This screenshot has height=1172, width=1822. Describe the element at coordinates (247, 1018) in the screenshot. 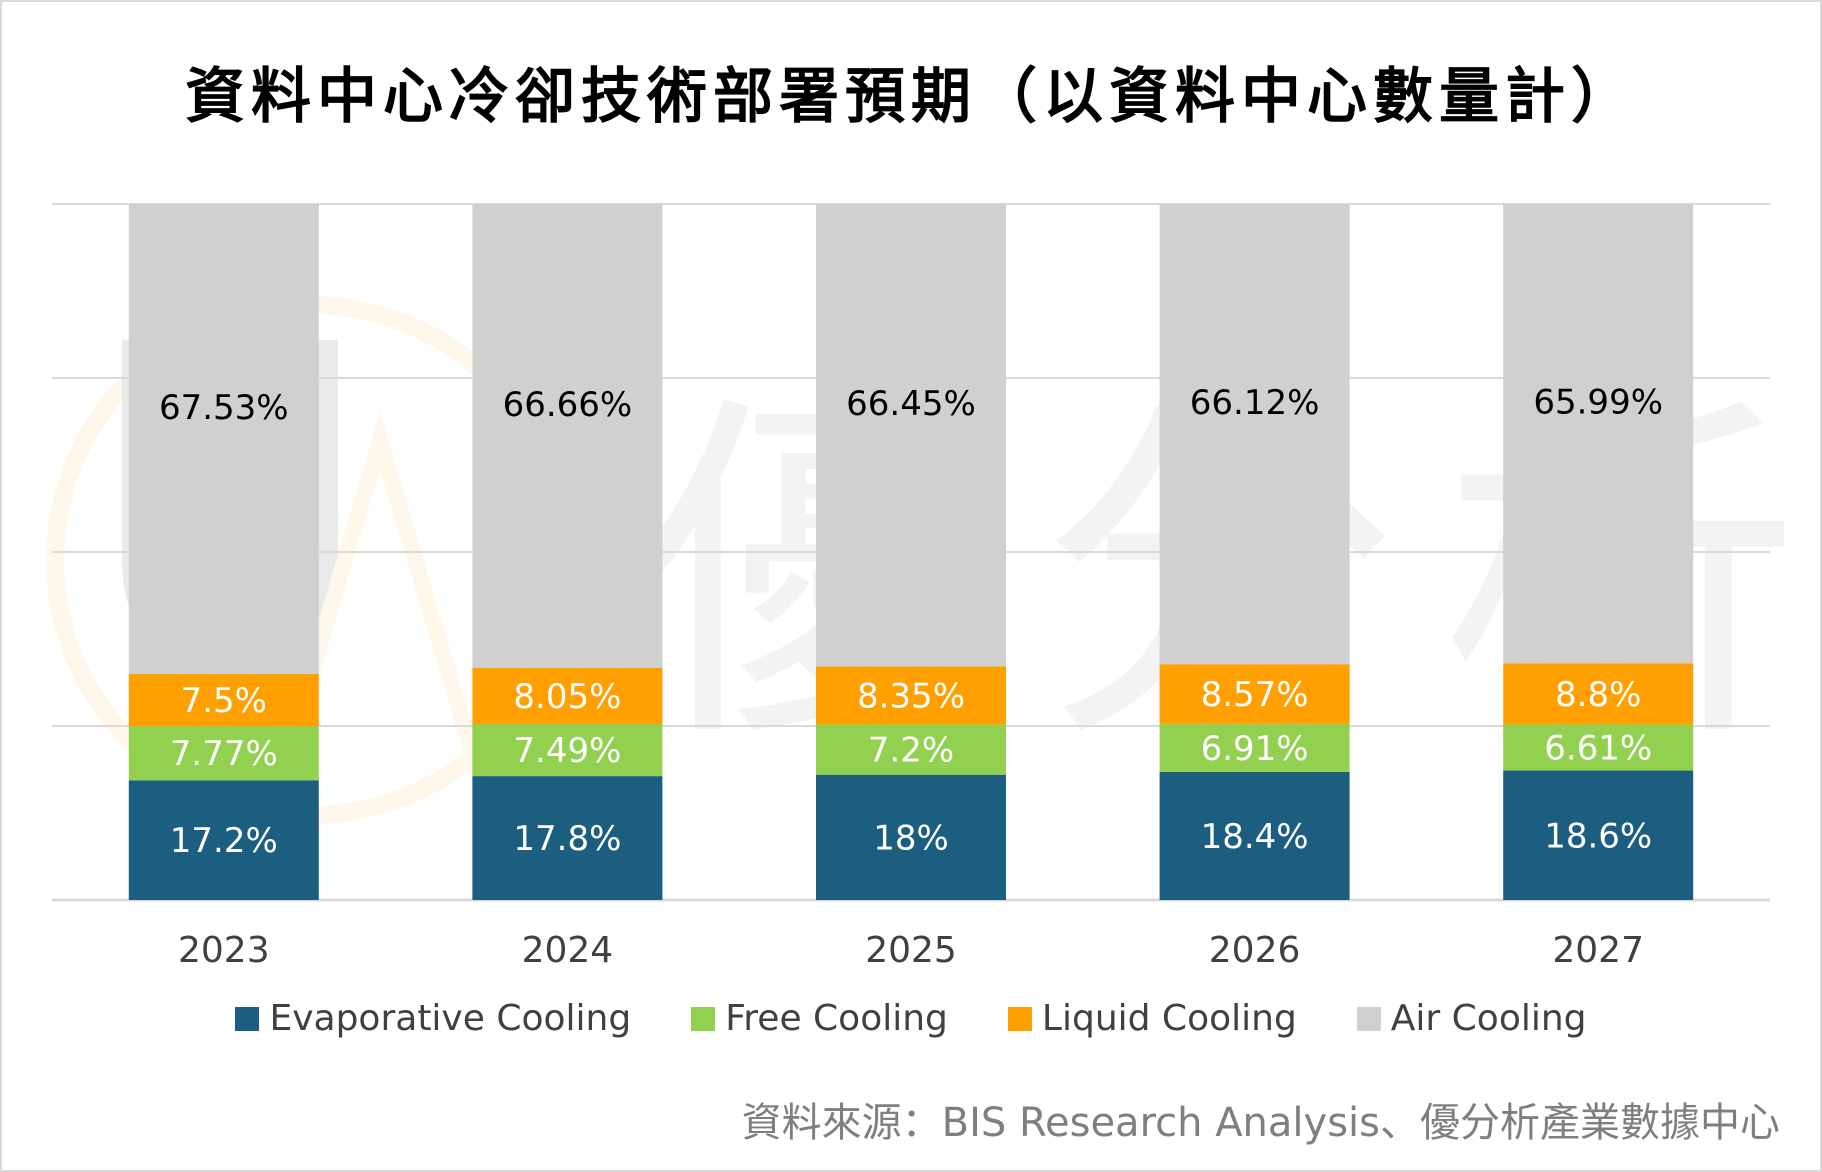

I see `legend-swatch-evaporative` at that location.